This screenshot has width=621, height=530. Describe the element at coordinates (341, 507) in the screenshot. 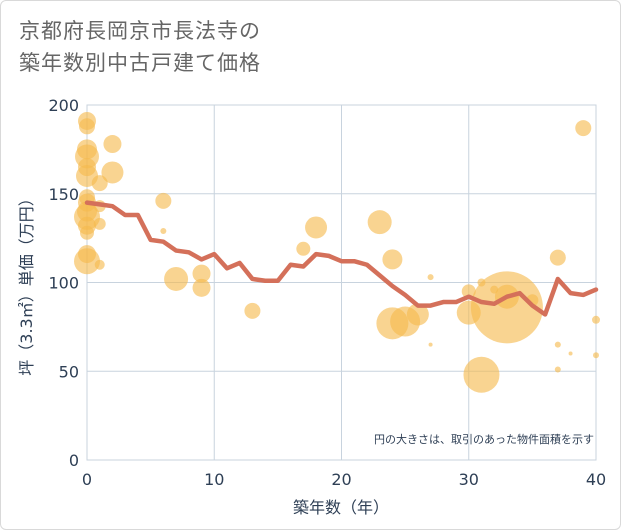

I see `x-axis-label: 築年数（年）` at that location.